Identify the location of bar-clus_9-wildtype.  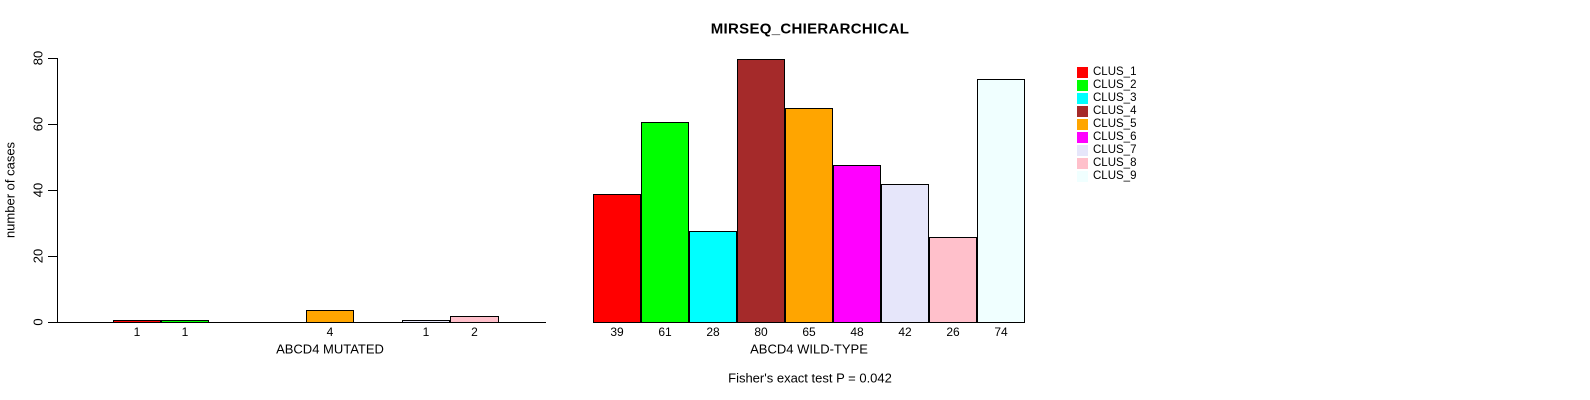
(1001, 201).